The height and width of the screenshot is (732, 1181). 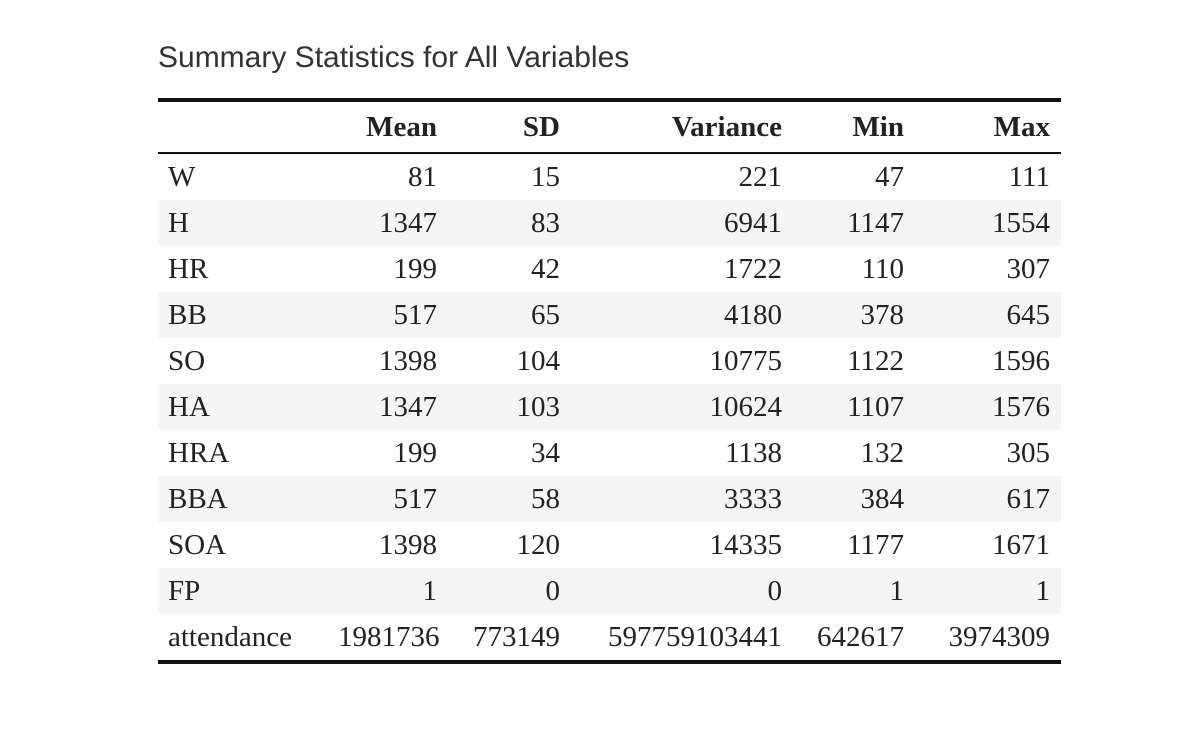 I want to click on table-cell: 645, so click(x=988, y=315).